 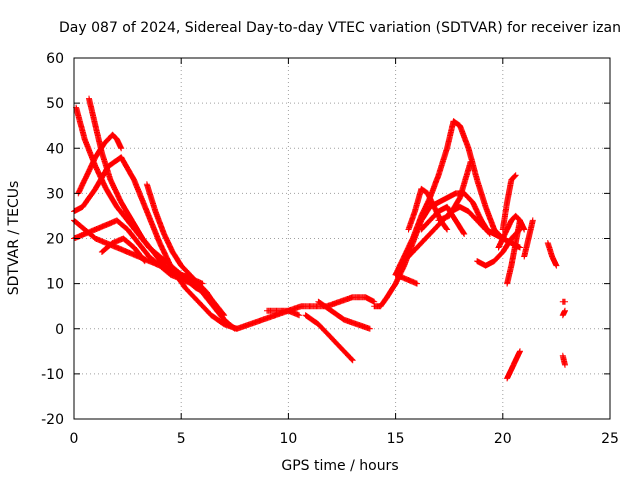 What do you see at coordinates (503, 439) in the screenshot?
I see `x-tick-label: 20` at bounding box center [503, 439].